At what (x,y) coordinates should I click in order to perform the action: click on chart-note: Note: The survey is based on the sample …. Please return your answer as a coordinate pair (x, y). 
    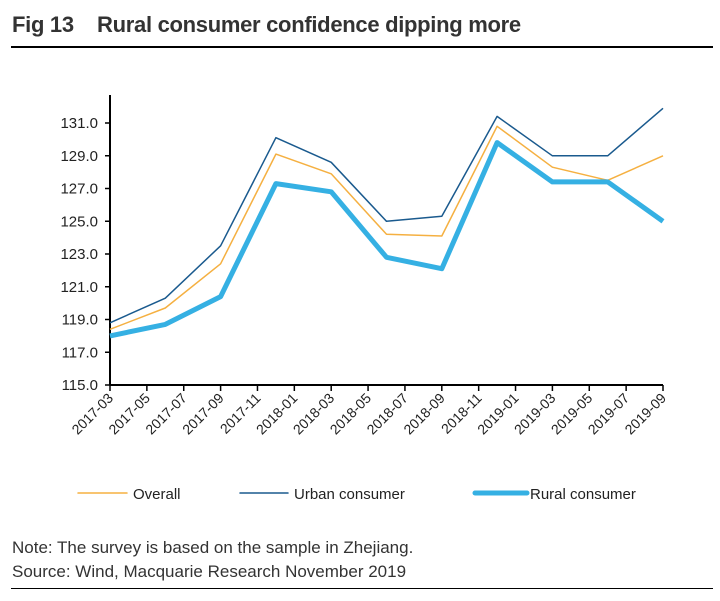
    Looking at the image, I should click on (213, 547).